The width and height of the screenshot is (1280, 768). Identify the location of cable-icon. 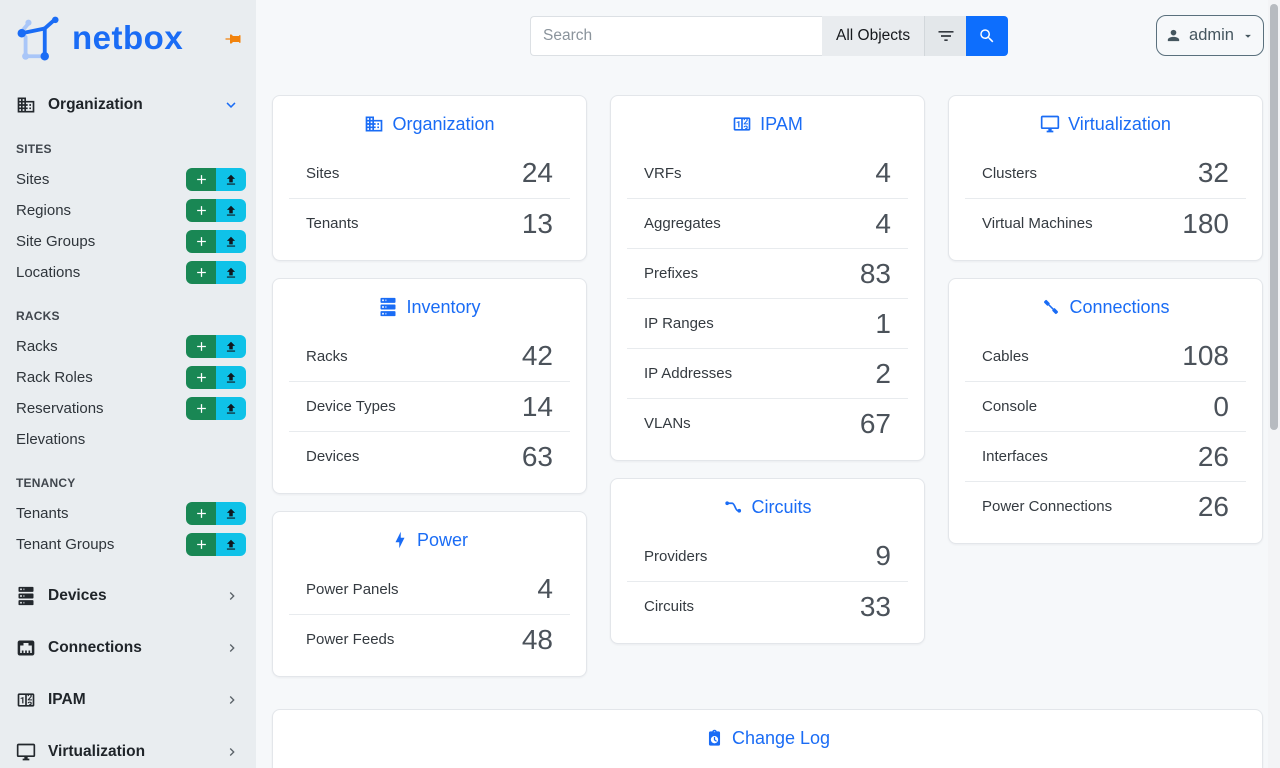
(1051, 307).